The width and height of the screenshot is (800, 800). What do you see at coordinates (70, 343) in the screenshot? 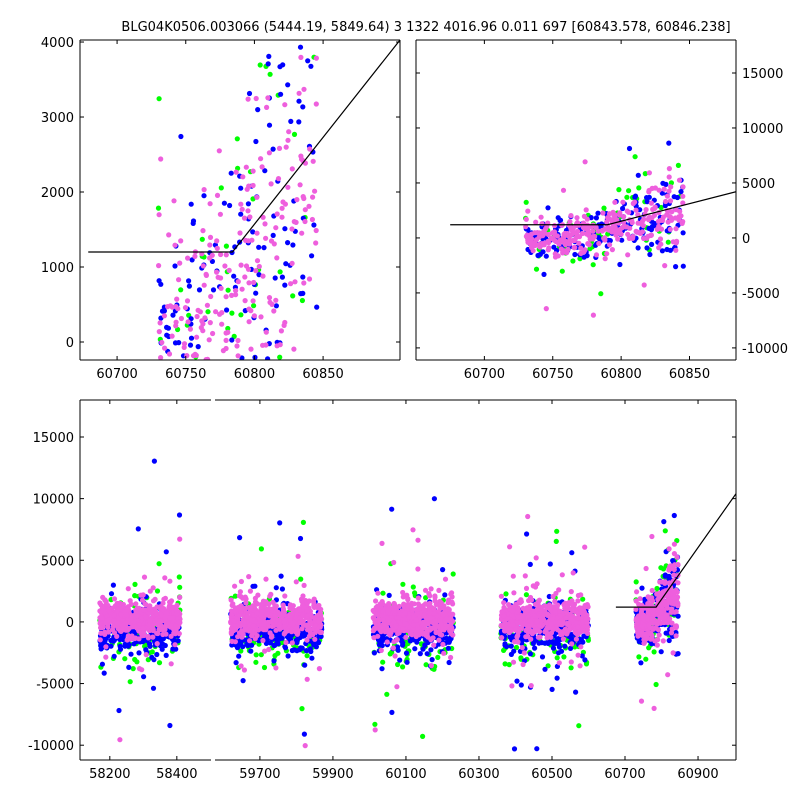
I see `y-tick-label: 0` at bounding box center [70, 343].